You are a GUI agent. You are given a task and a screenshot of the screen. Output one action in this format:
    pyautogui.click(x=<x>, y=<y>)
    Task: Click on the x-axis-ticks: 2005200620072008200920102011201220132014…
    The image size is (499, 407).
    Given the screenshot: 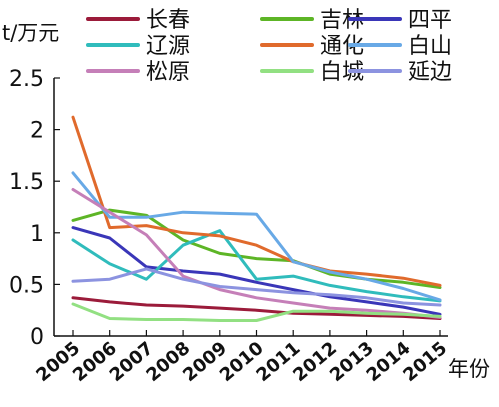 What is the action you would take?
    pyautogui.click(x=241, y=358)
    